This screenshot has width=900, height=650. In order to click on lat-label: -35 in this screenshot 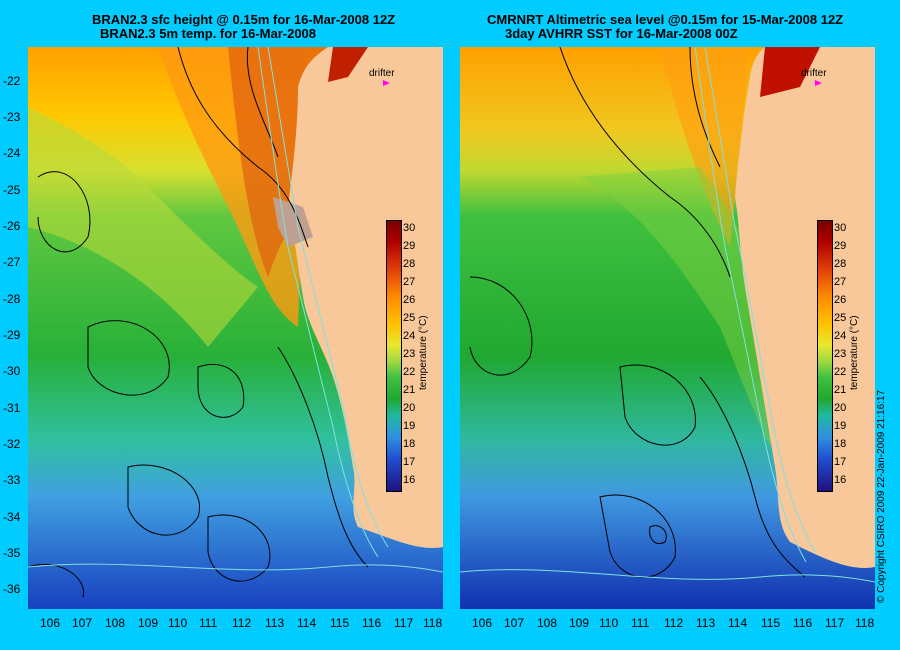, I will do `click(12, 553)`.